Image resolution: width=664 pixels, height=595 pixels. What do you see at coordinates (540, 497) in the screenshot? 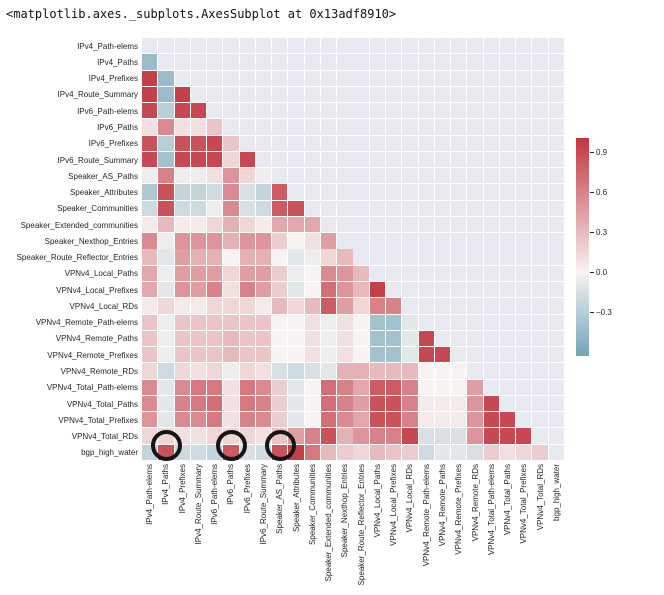
I see `x-tick-label: VPNv4_Total_RDs` at bounding box center [540, 497].